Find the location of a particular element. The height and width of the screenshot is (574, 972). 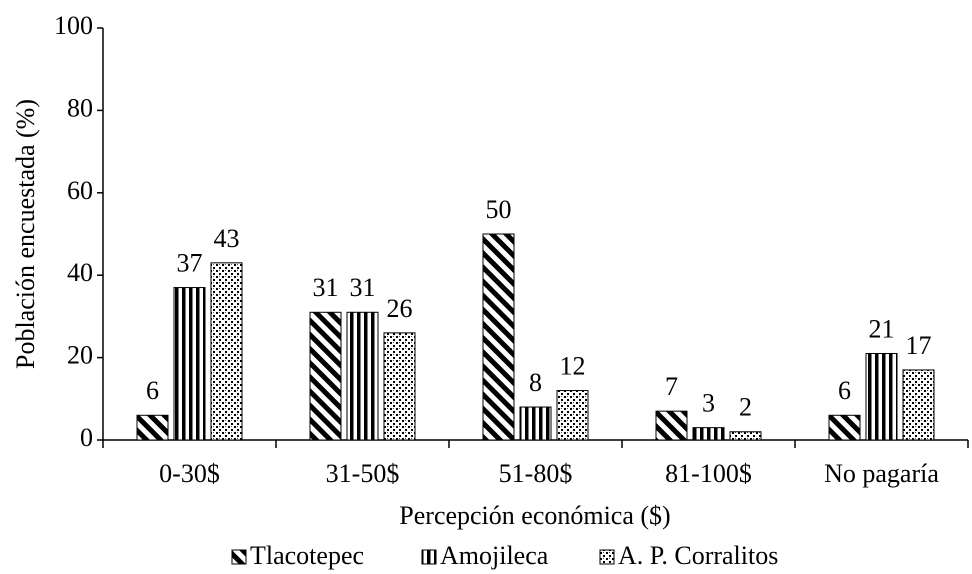

x-axis-label: Percepción económica ($) is located at coordinates (534, 515).